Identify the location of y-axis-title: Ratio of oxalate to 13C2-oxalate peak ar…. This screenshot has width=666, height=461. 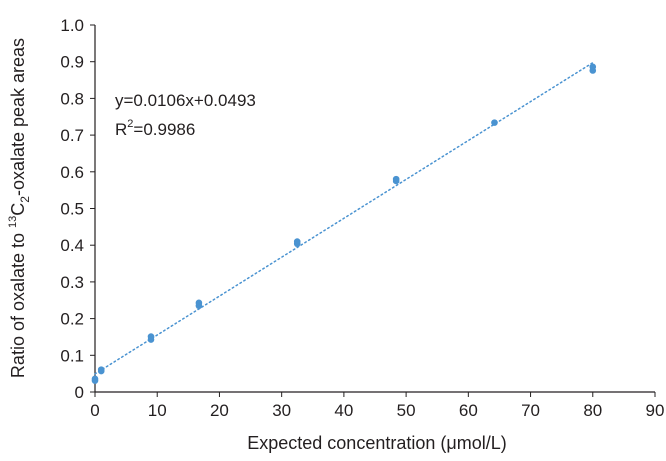
(19, 208).